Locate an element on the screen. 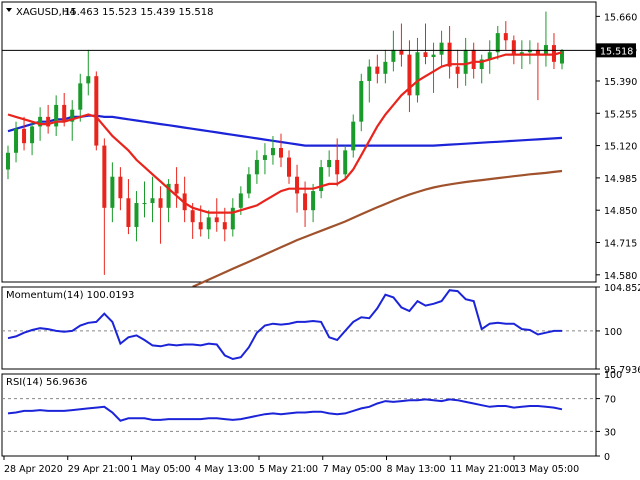 Image resolution: width=640 pixels, height=480 pixels. momentum-tick-label: 95.7936 is located at coordinates (622, 370).